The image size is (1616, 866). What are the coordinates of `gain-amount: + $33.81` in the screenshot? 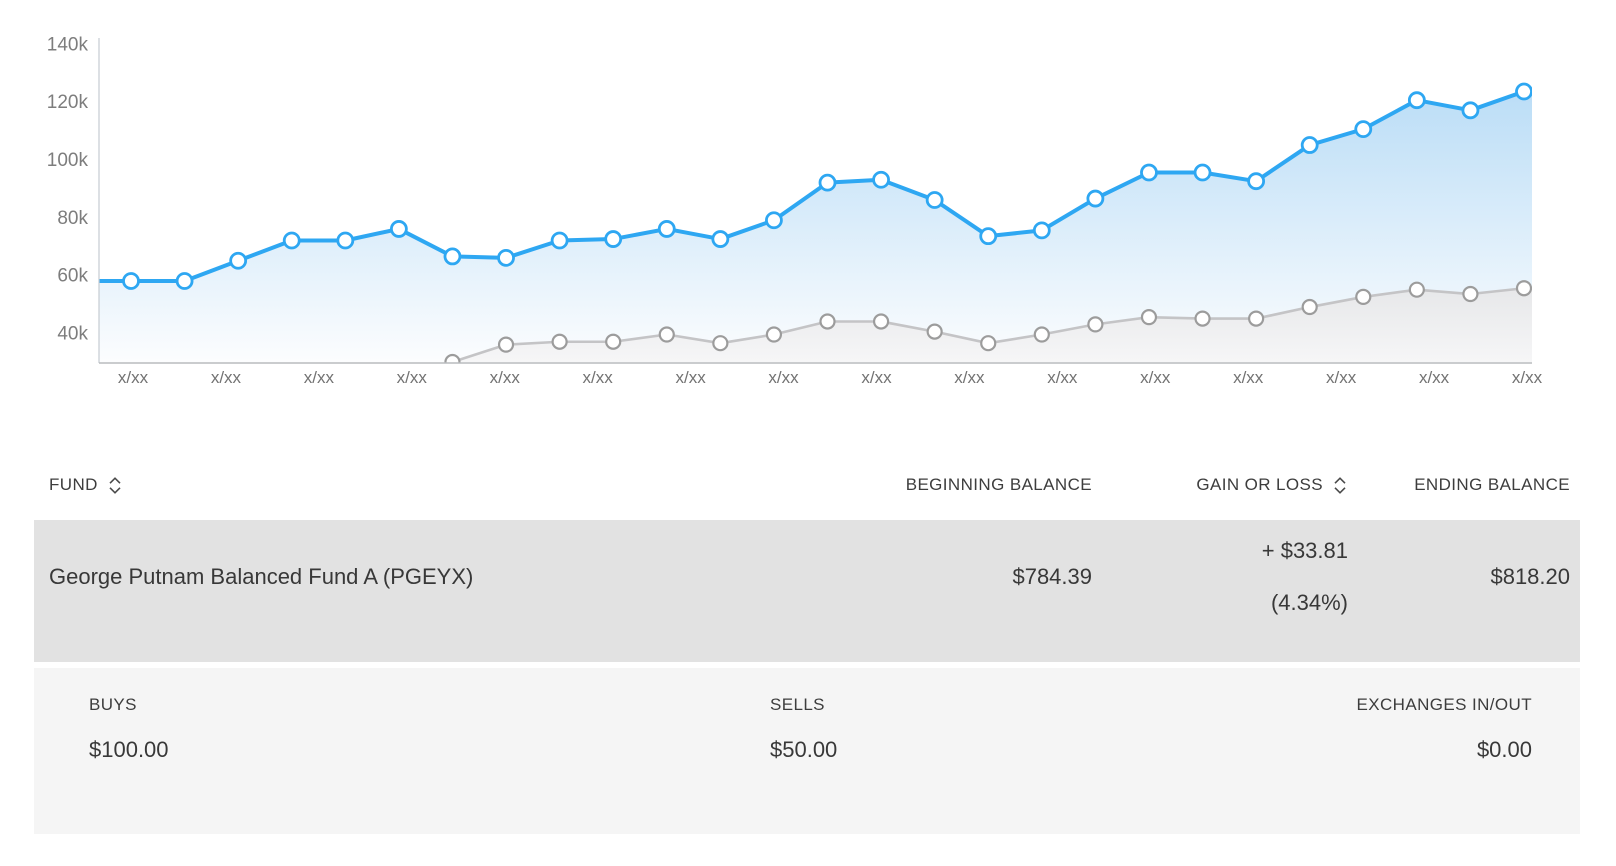 It's located at (1304, 550).